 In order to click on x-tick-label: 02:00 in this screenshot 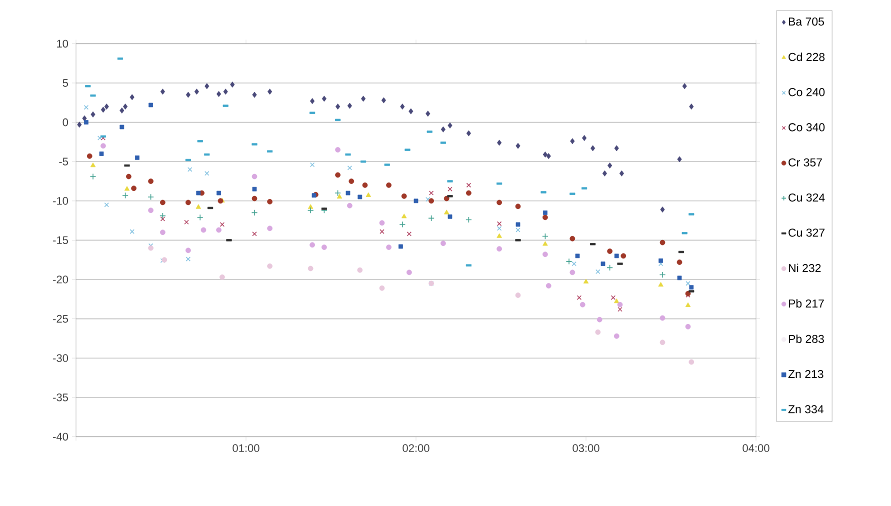, I will do `click(416, 448)`.